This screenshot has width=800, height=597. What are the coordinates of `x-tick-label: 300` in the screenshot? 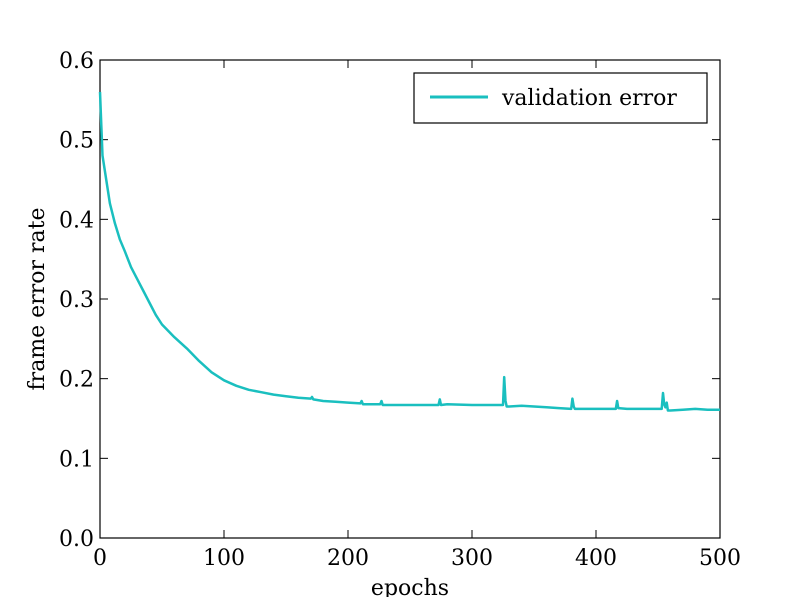 It's located at (472, 558).